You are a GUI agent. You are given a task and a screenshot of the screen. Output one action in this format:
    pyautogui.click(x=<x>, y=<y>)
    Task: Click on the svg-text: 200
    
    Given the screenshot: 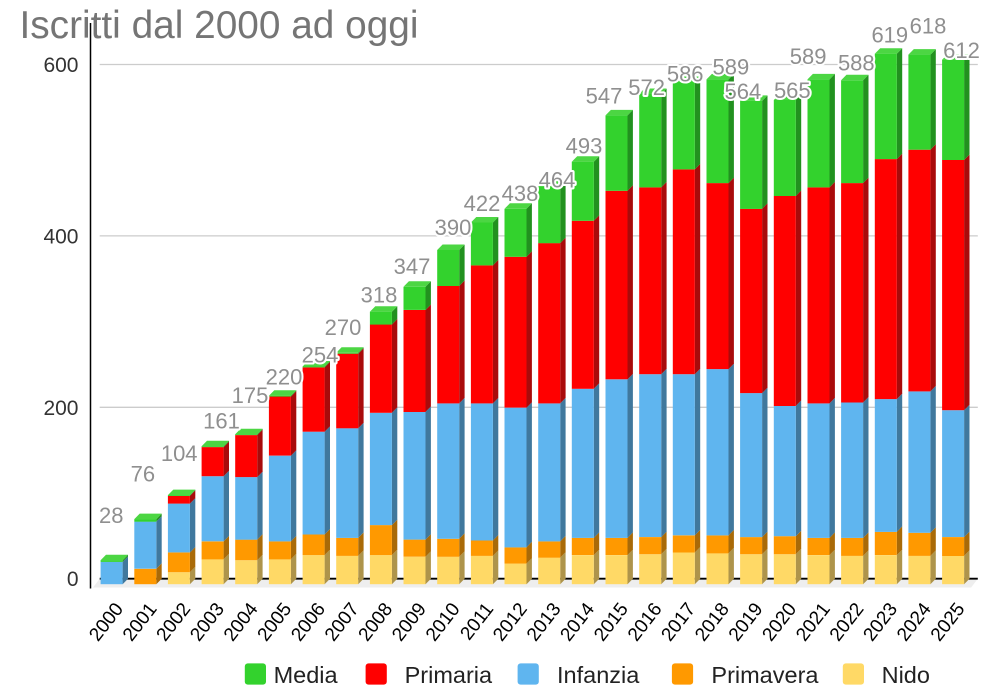 What is the action you would take?
    pyautogui.click(x=60, y=408)
    